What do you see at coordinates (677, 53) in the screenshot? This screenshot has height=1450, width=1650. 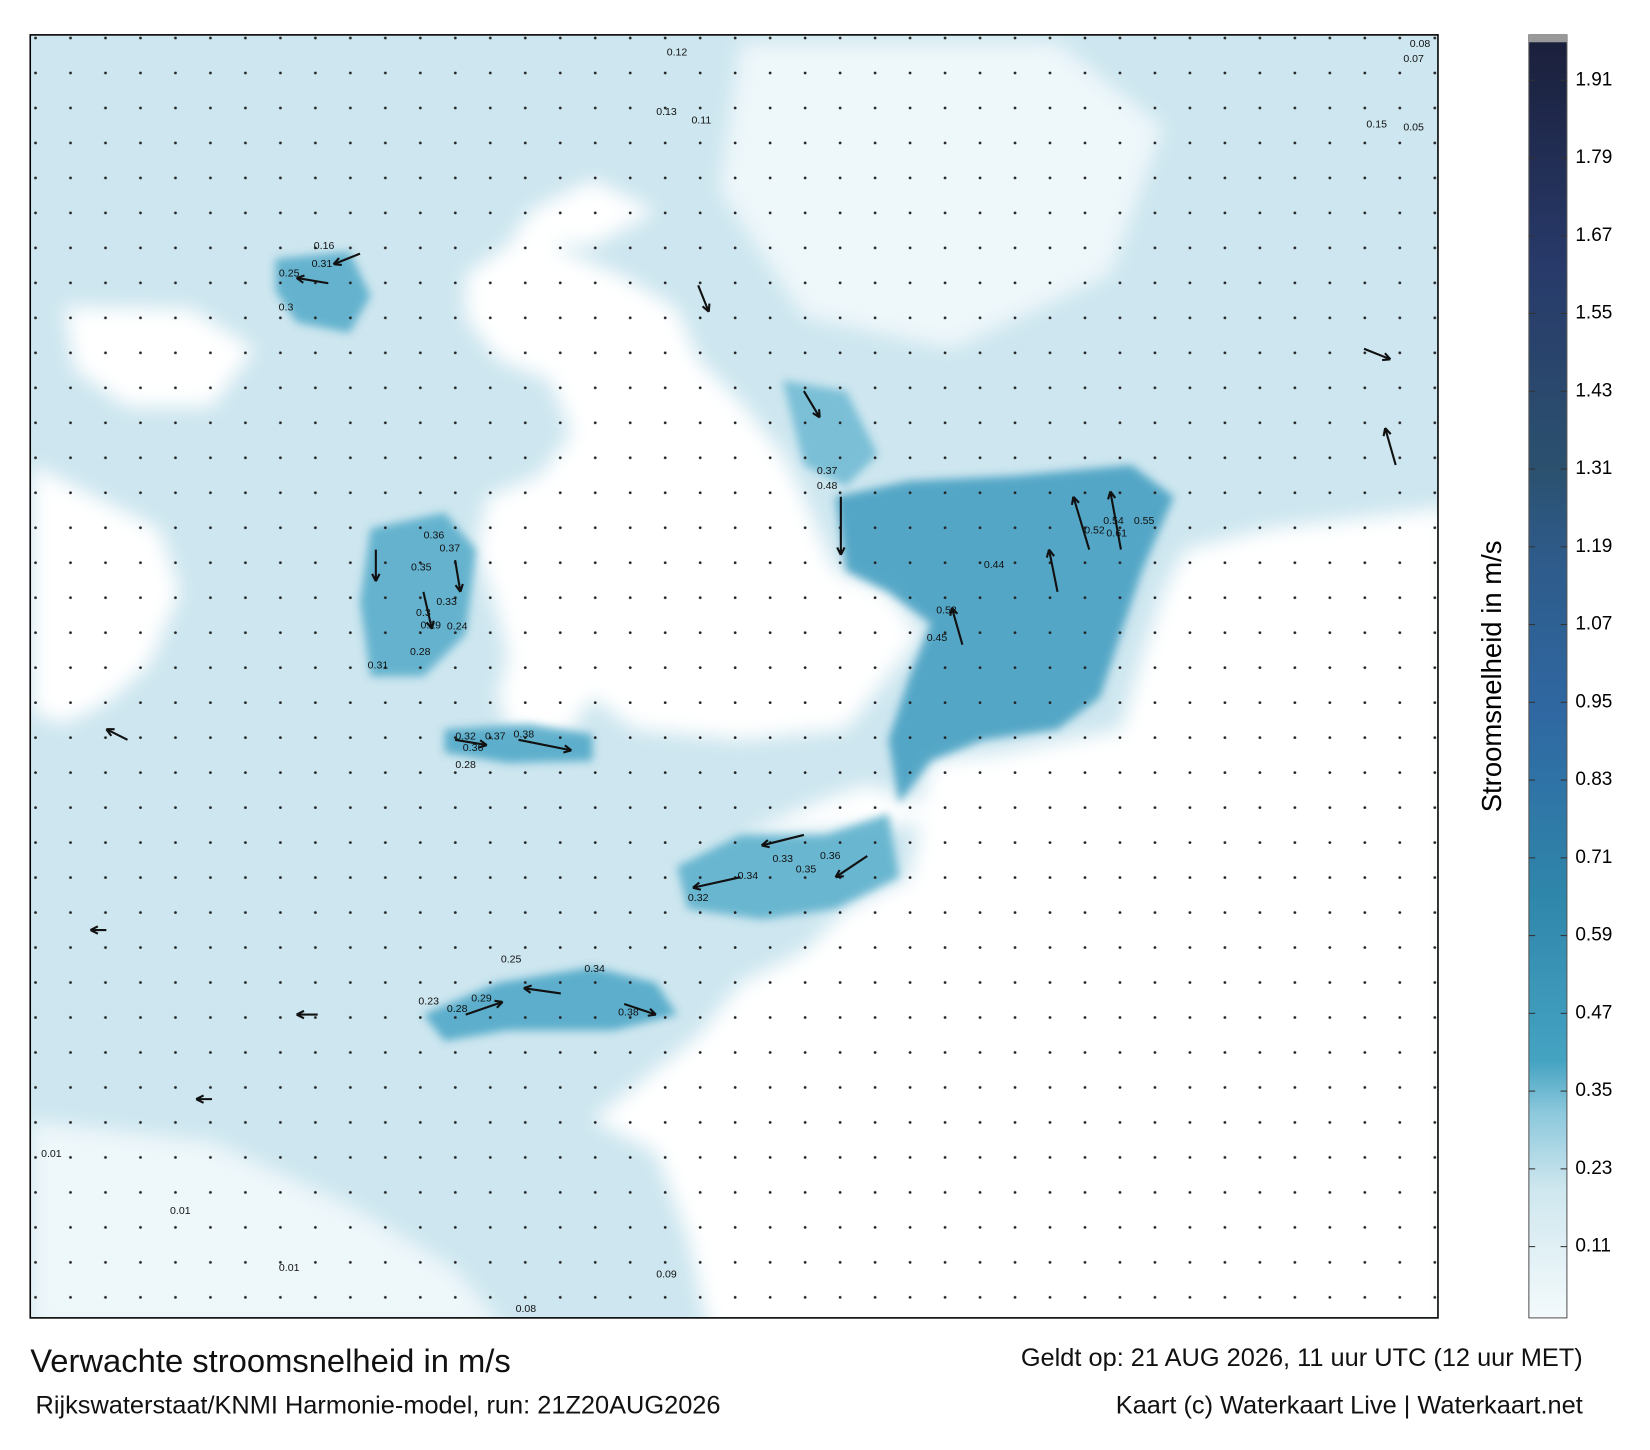 I see `speed-label: 0.12` at bounding box center [677, 53].